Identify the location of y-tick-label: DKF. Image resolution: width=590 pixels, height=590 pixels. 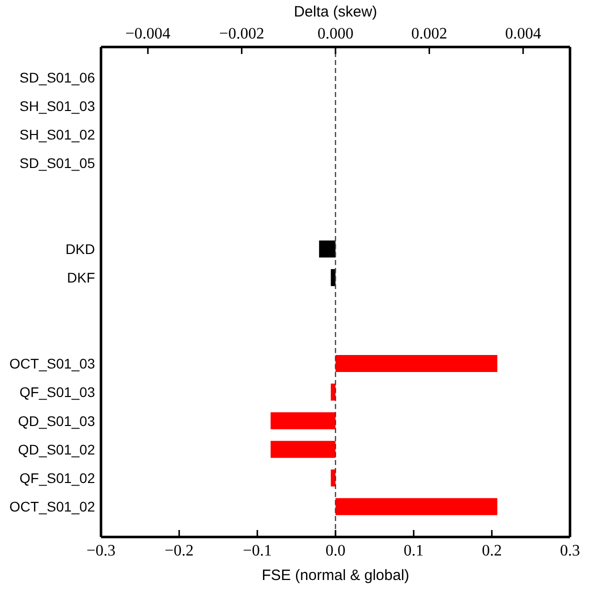
(81, 278).